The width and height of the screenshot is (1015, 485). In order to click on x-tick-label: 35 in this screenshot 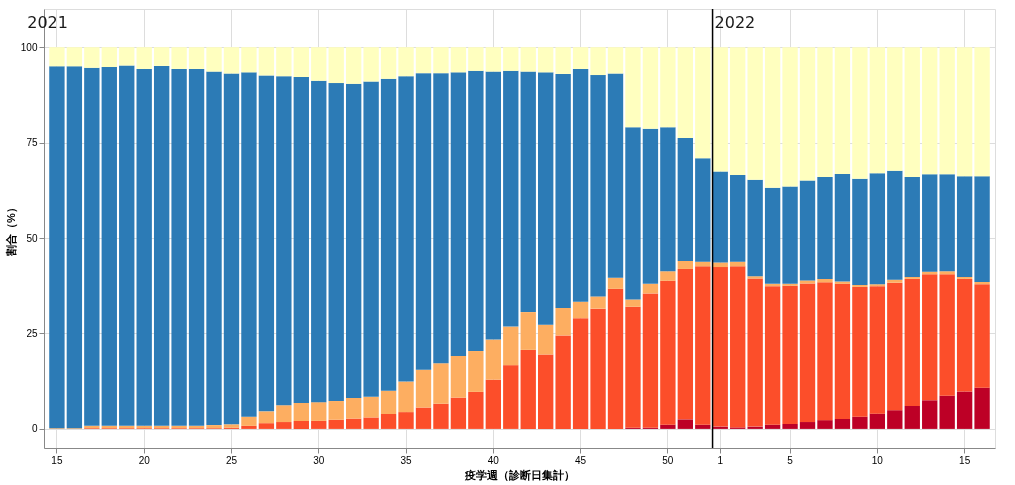, I will do `click(406, 460)`.